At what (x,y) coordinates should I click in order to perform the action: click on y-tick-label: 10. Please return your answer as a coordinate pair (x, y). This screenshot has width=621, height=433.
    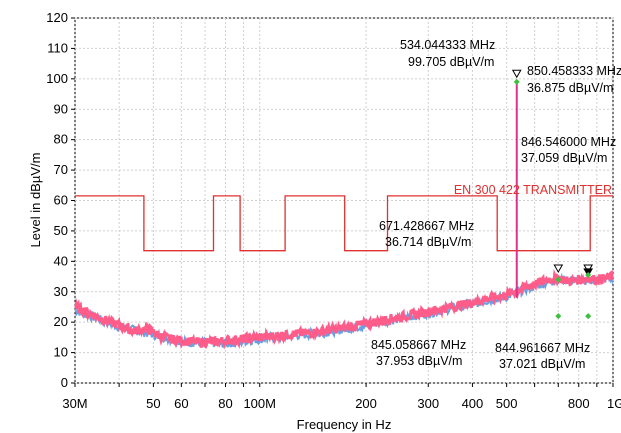
    Looking at the image, I should click on (61, 352).